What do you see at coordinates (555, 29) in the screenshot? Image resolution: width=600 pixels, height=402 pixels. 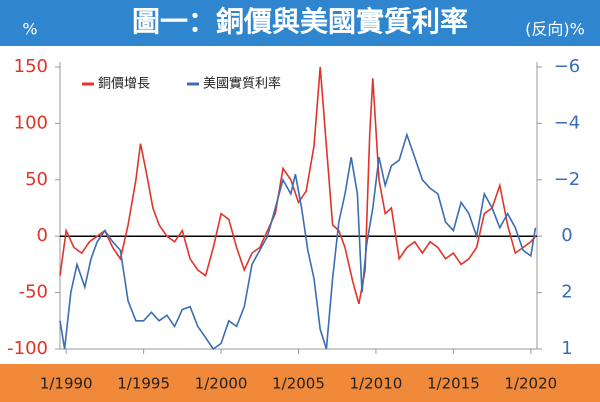 I see `y2-axis-label: (反向)%` at bounding box center [555, 29].